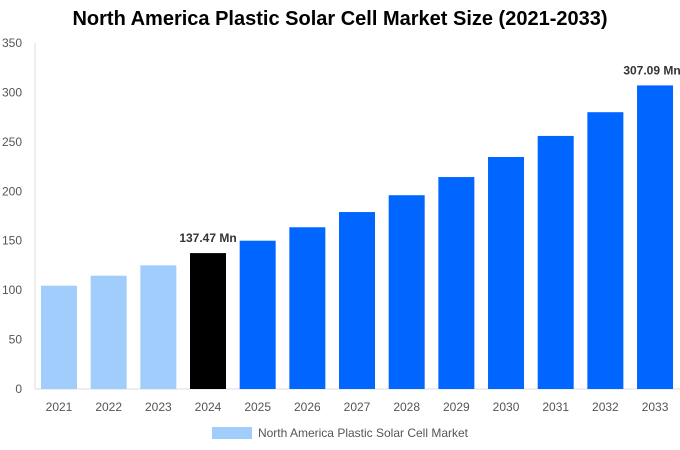 This screenshot has height=450, width=680. Describe the element at coordinates (108, 332) in the screenshot. I see `bar-2022` at that location.